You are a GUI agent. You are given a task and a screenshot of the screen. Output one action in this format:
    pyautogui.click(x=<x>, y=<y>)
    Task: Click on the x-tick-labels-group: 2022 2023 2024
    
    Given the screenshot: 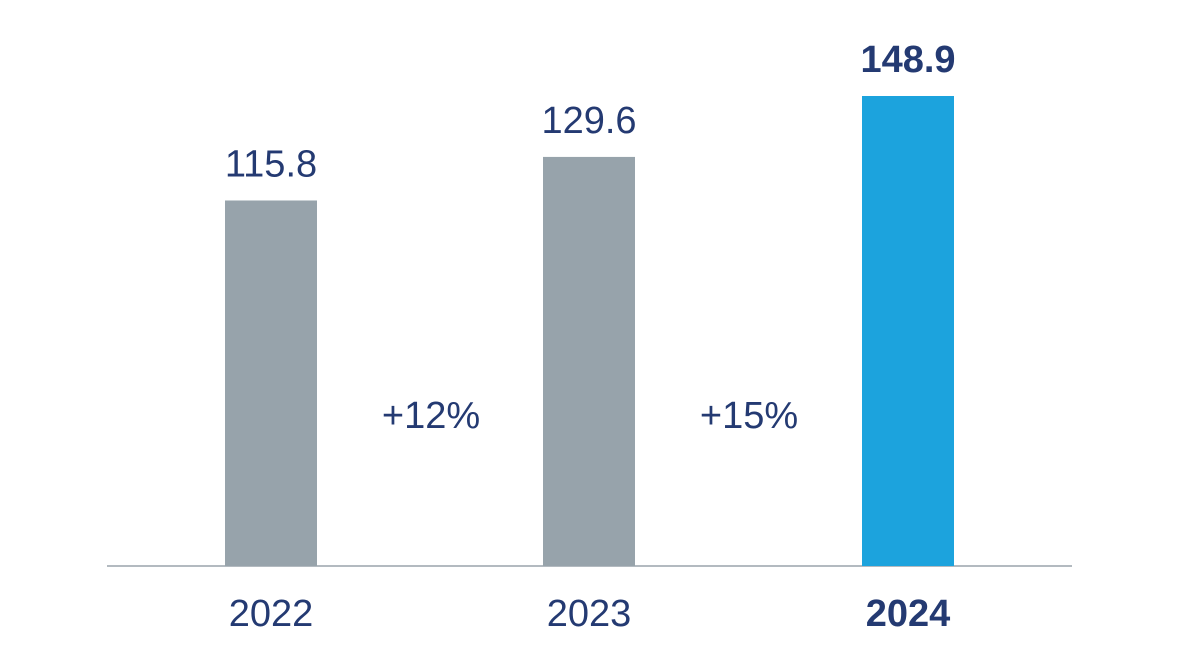 What is the action you would take?
    pyautogui.click(x=590, y=614)
    